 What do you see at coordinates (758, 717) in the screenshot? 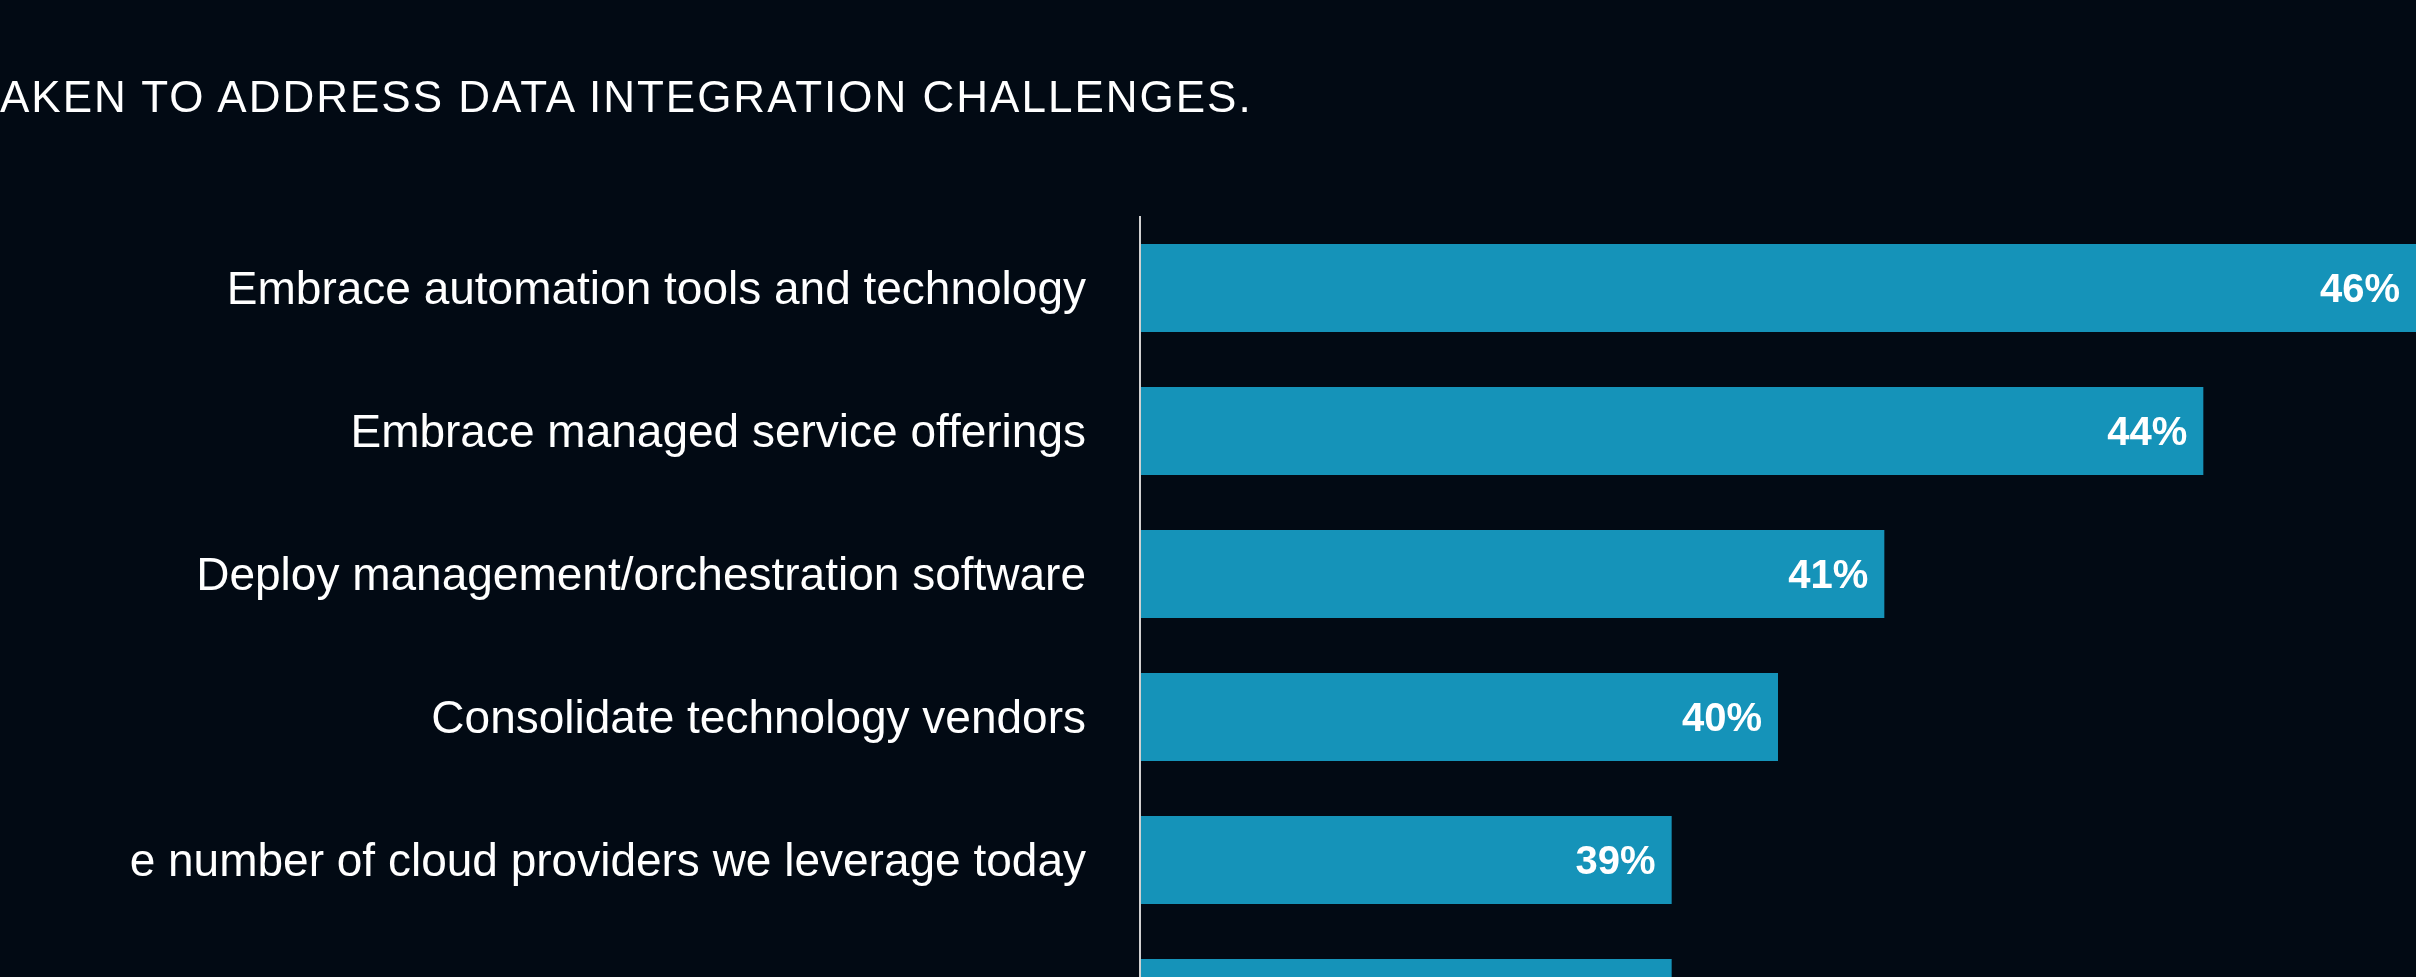
I see `y-tick-label: Consolidate technology vendors` at bounding box center [758, 717].